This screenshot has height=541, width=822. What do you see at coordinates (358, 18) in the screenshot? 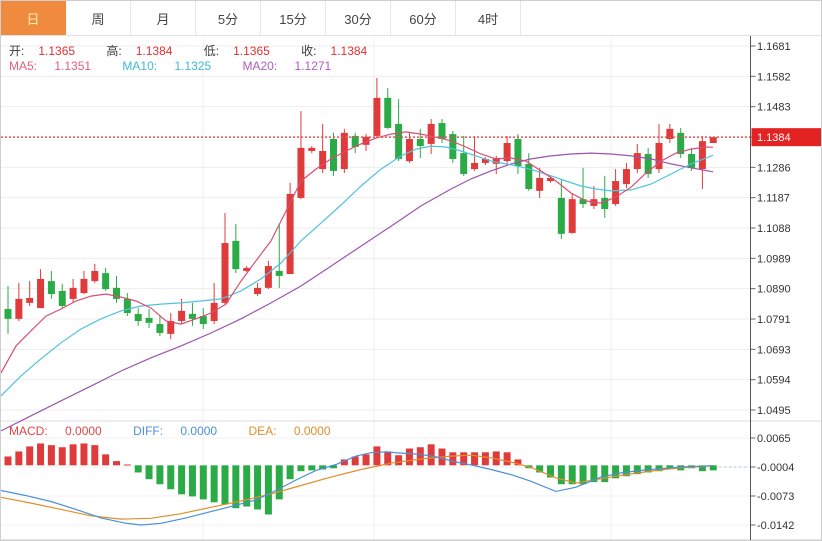
I see `tab-30min: 30分` at bounding box center [358, 18].